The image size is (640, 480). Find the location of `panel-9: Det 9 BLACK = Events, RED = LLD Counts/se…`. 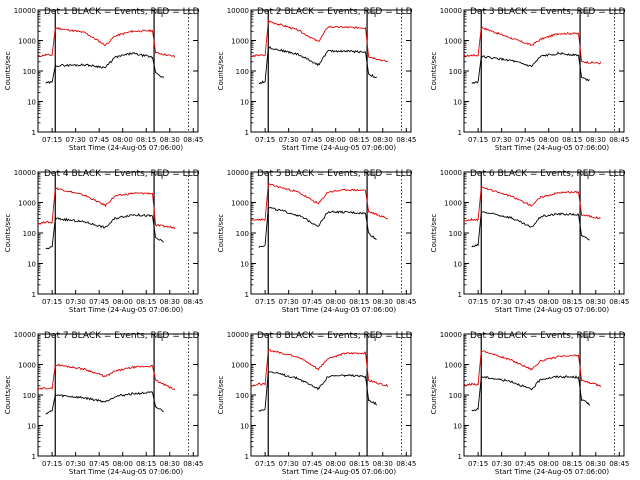

panel-9: Det 9 BLACK = Events, RED = LLD Counts/se… is located at coordinates (529, 403).